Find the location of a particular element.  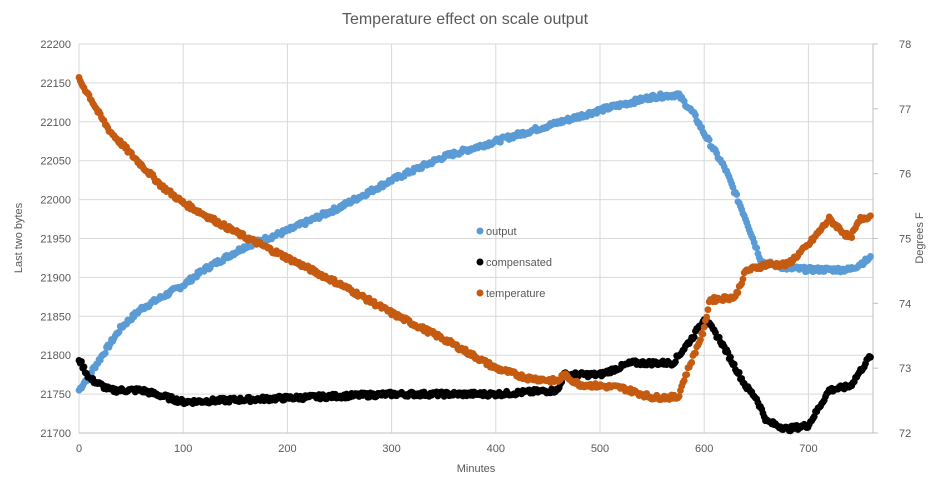

y2-tick-label: 76 is located at coordinates (905, 175).